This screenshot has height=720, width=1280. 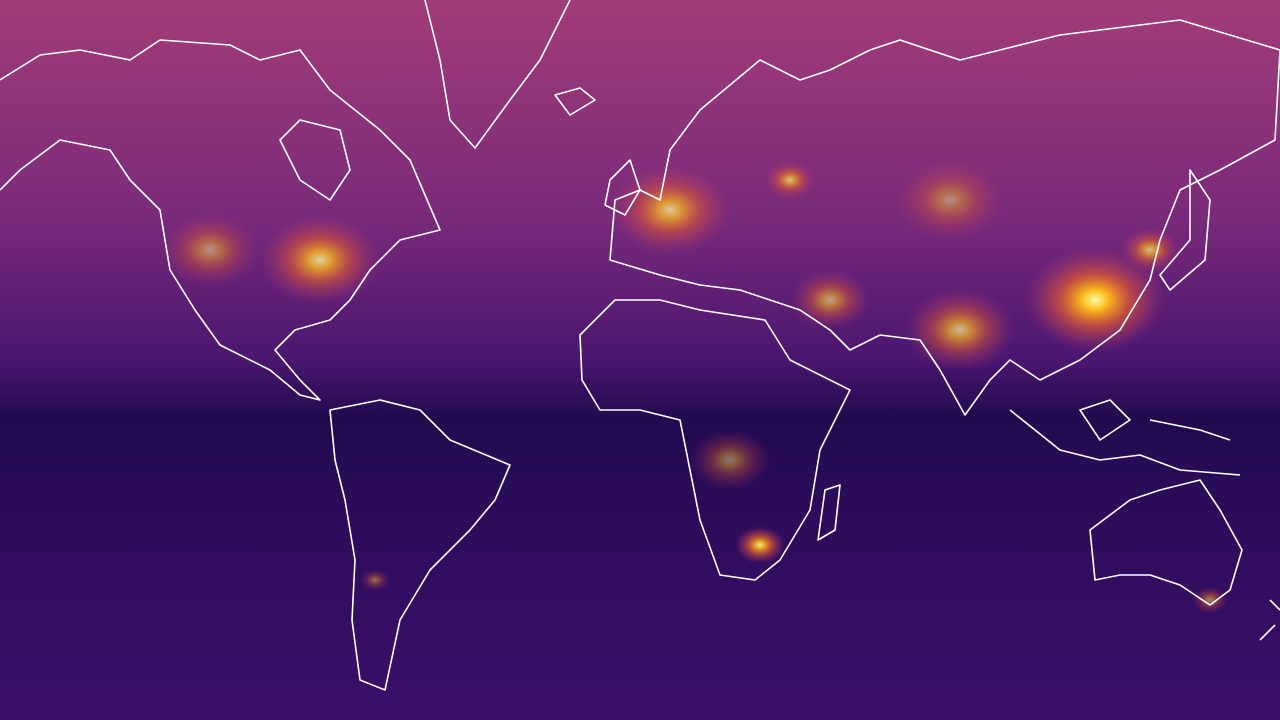 I want to click on australia-outline, so click(x=1166, y=542).